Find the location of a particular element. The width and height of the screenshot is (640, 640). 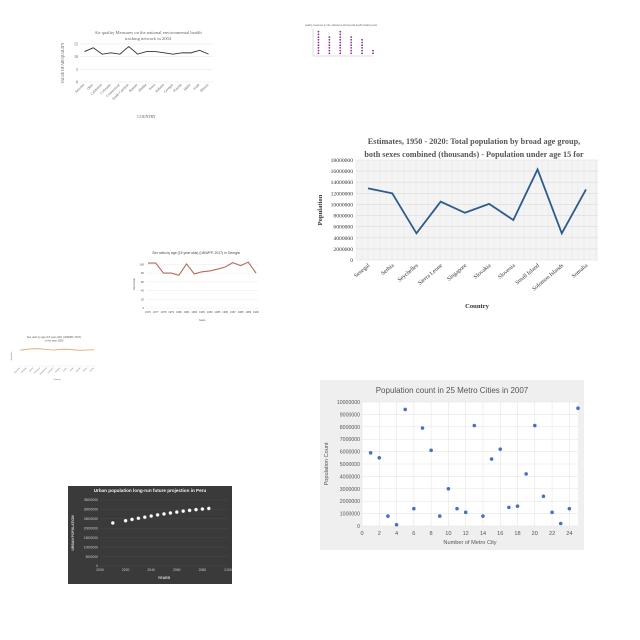

x-tick-label: Arizona is located at coordinates (79, 88).